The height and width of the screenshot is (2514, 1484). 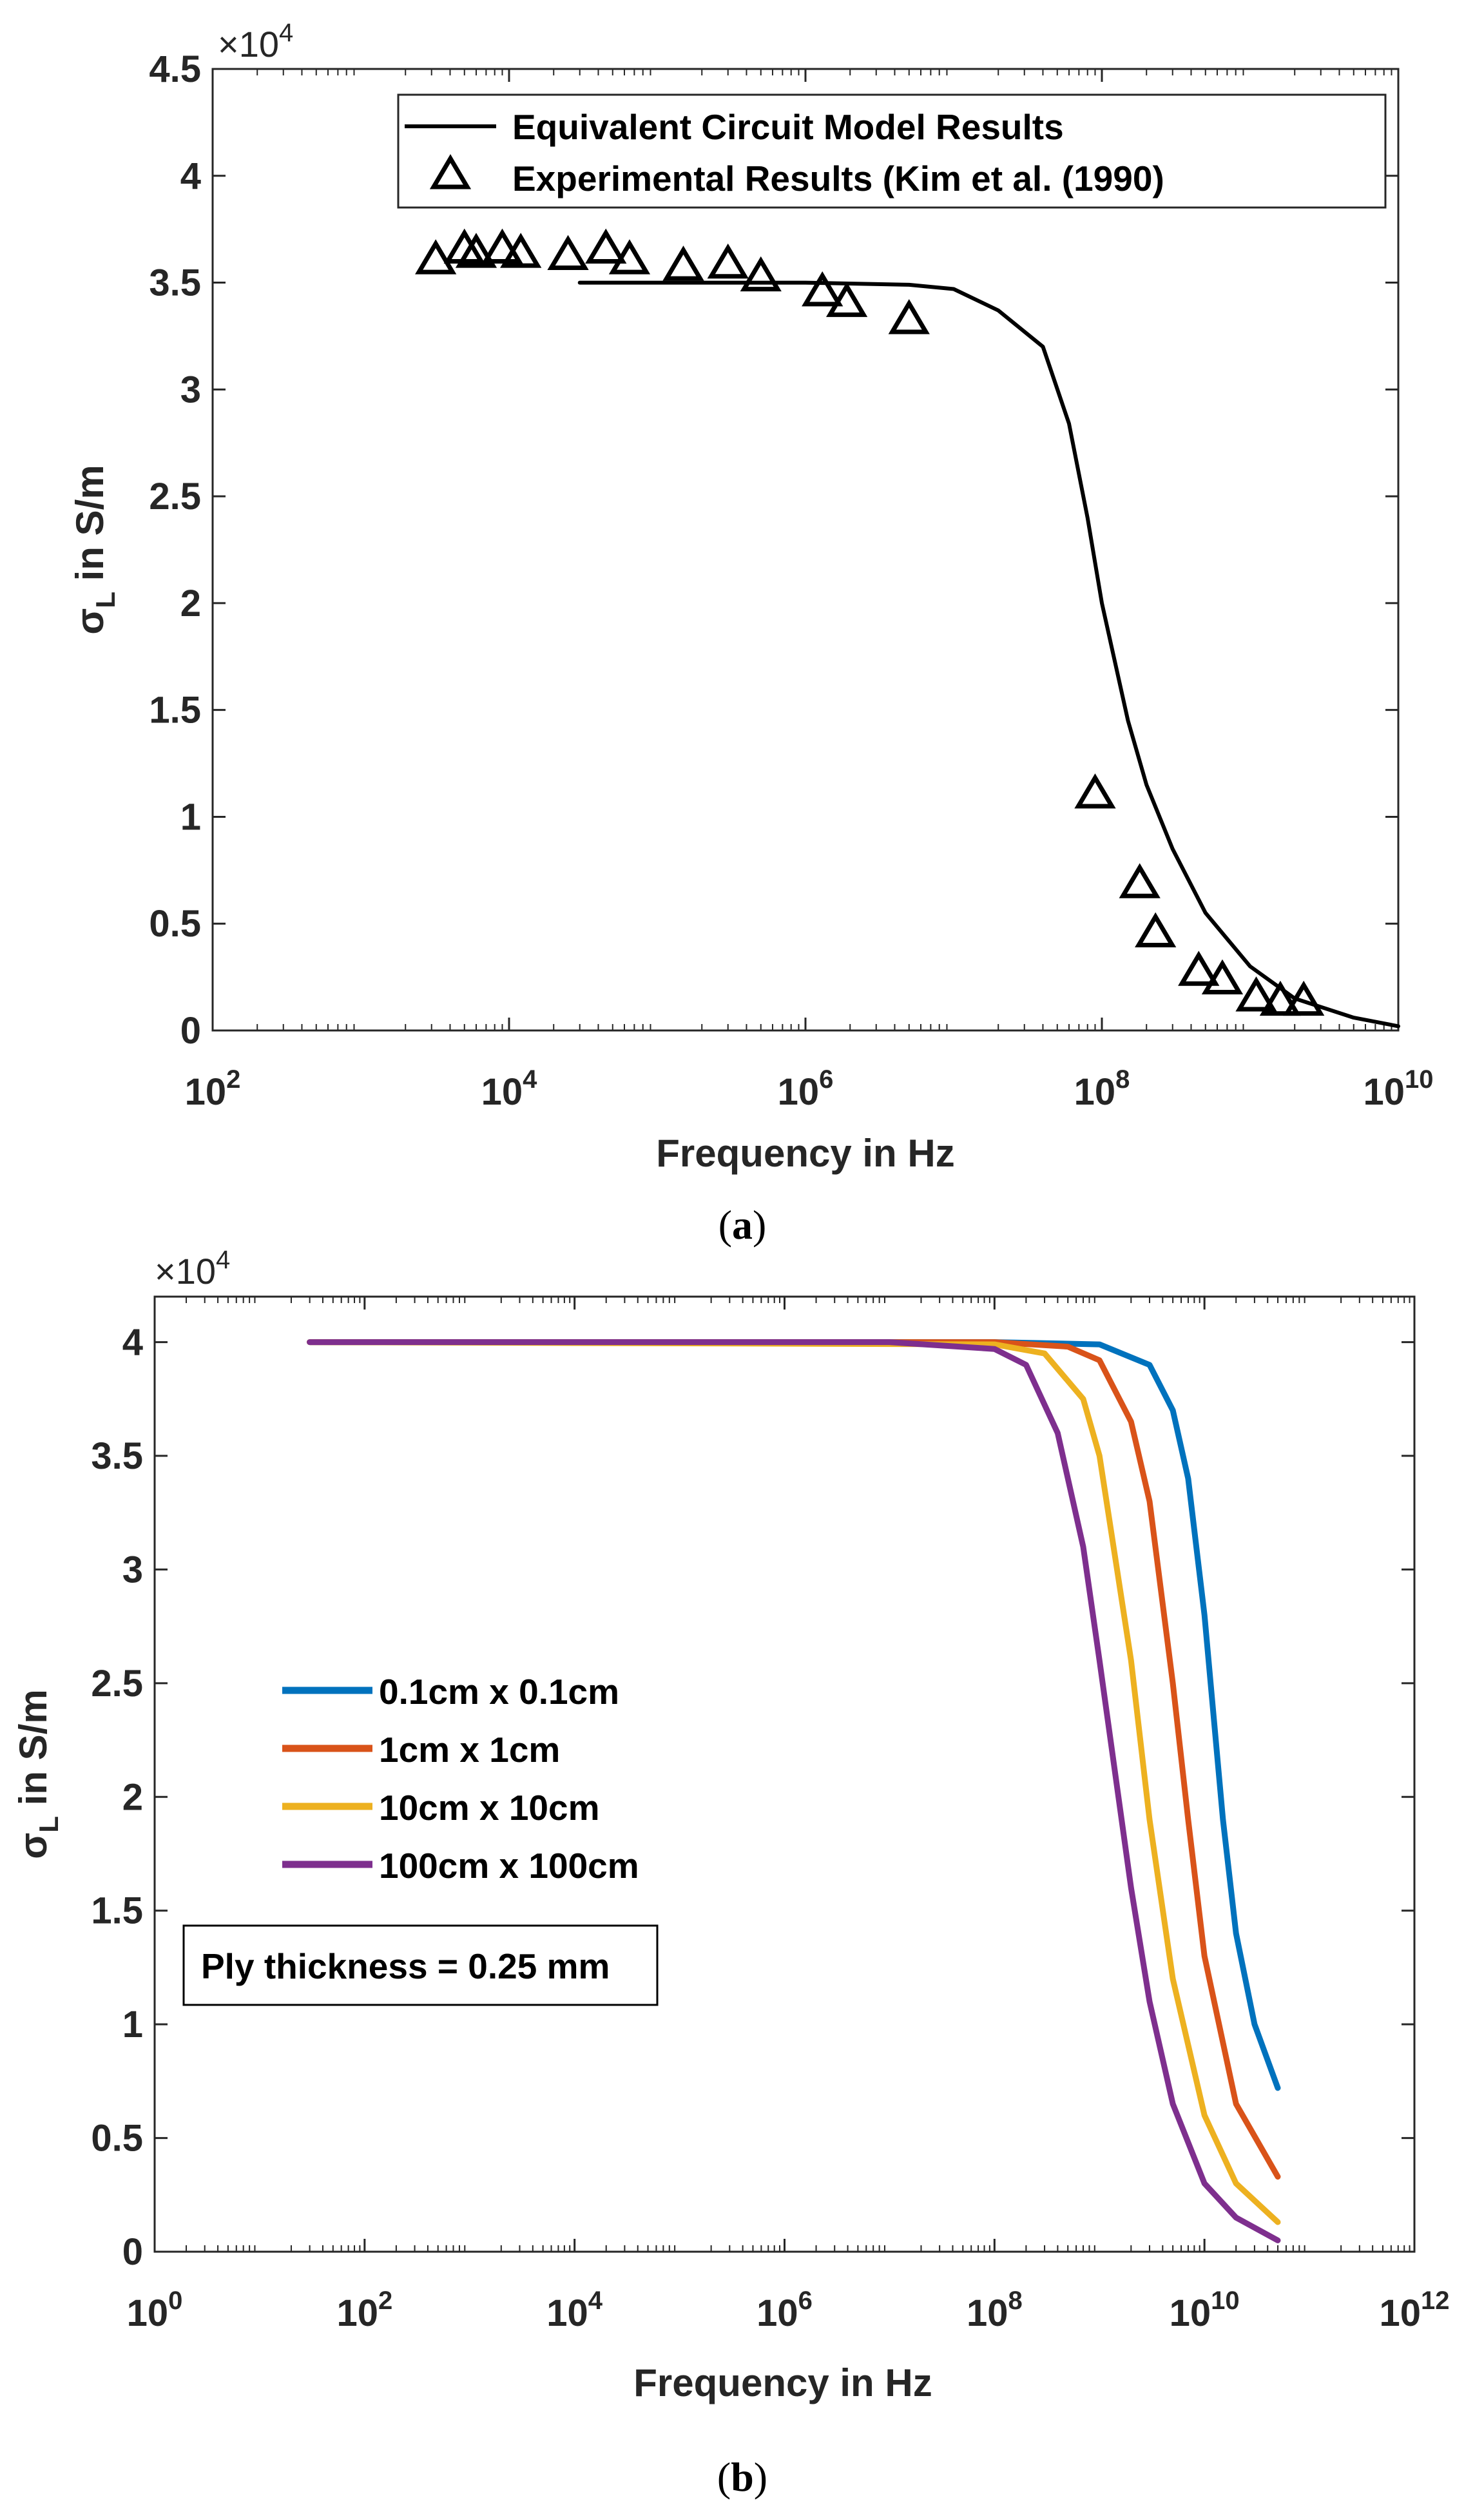 I want to click on x-axis-label-a: Frequency in Hz, so click(x=805, y=1153).